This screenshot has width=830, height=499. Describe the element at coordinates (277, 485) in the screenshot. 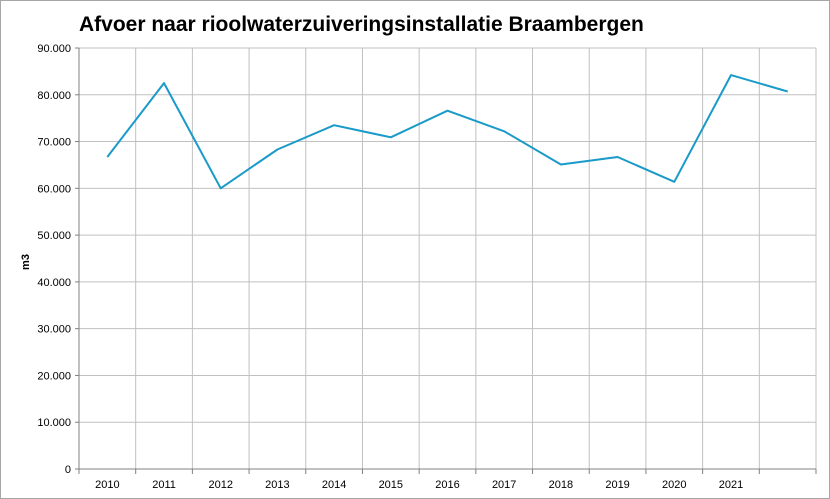

I see `x-tick-label: 2013` at that location.